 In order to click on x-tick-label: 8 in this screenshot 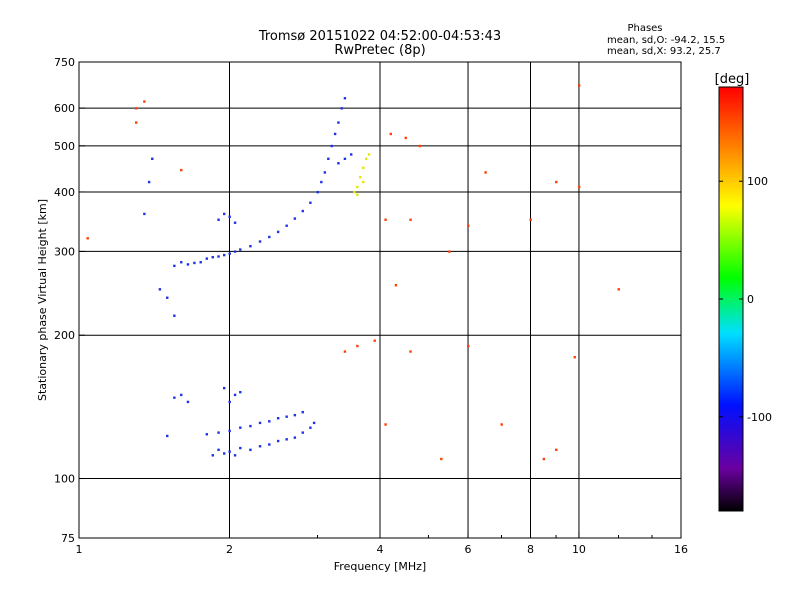, I will do `click(530, 549)`.